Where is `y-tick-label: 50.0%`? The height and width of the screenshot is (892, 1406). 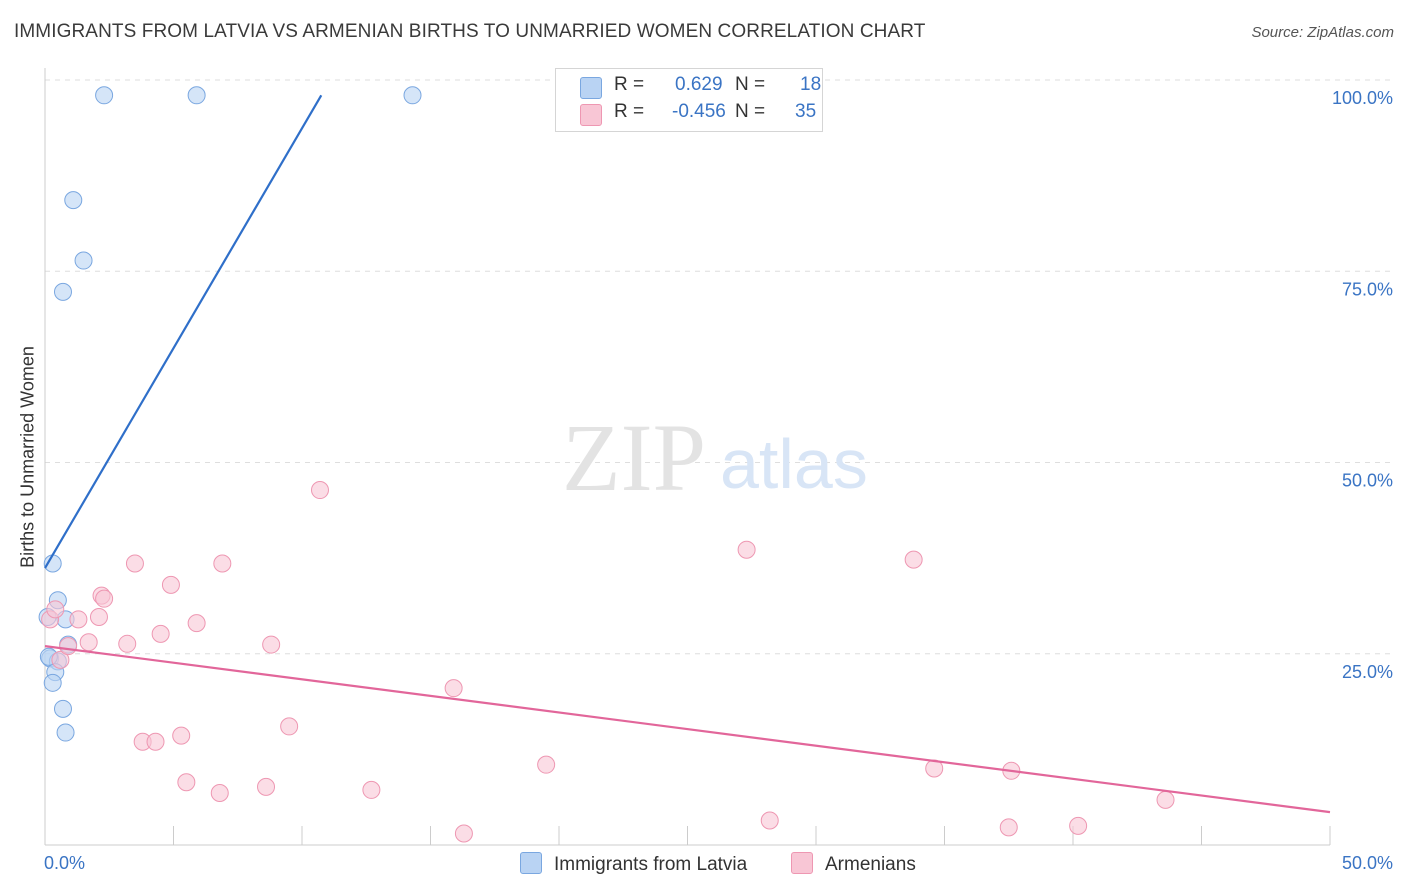
y-tick-label: 50.0% is located at coordinates (1367, 481).